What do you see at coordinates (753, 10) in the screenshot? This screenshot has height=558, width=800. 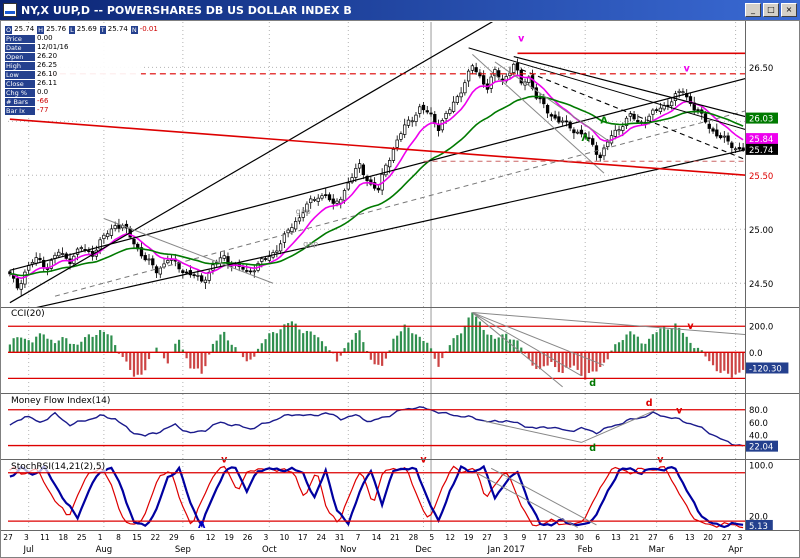 I see `minimize-button: _` at bounding box center [753, 10].